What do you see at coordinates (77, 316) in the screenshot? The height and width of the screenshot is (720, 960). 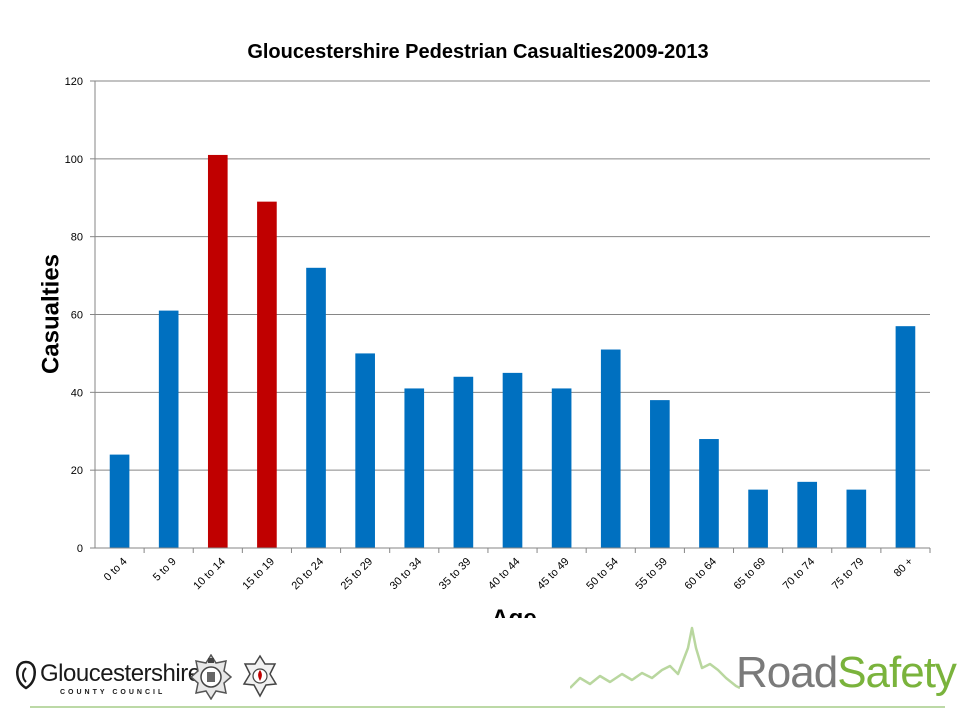 I see `y-tick-label: 60` at bounding box center [77, 316].